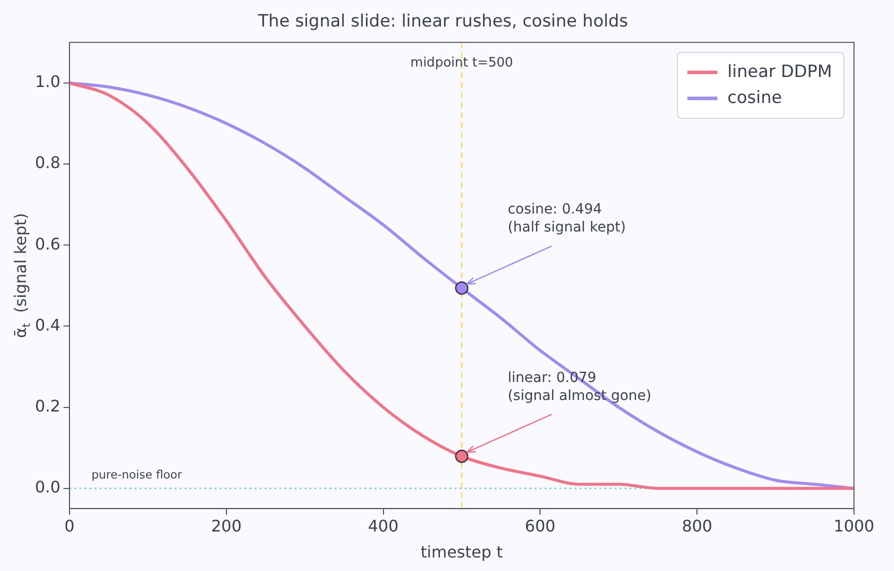 The image size is (894, 571). What do you see at coordinates (567, 219) in the screenshot?
I see `annotation: cosine: 0.494 (half signal kept)` at bounding box center [567, 219].